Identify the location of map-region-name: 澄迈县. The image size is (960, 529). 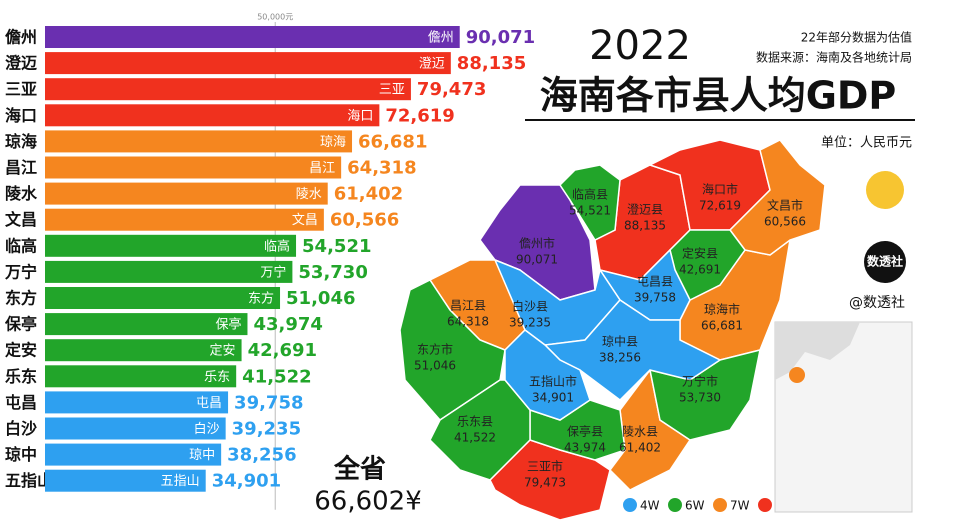
(645, 209).